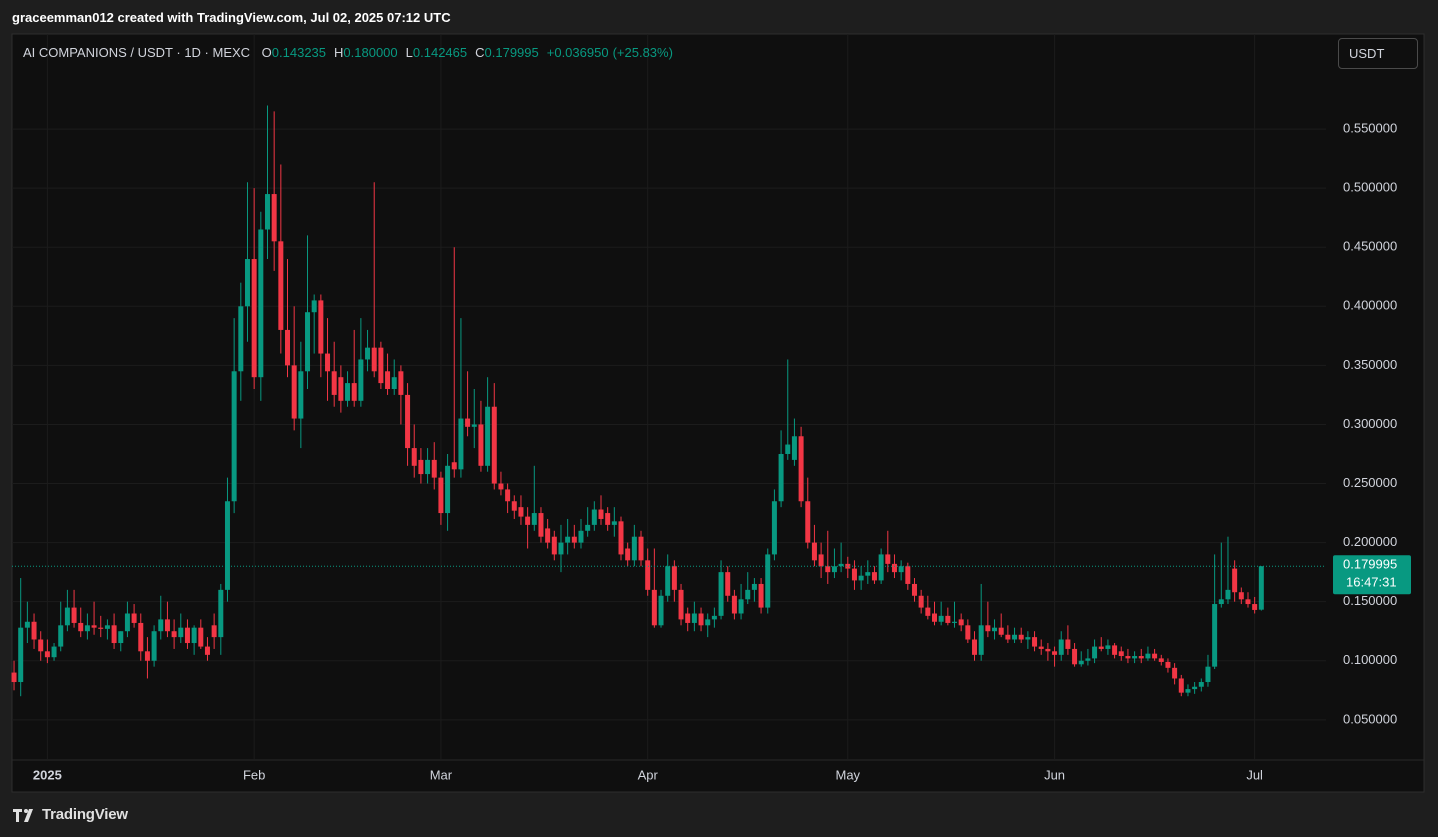 This screenshot has height=837, width=1438. What do you see at coordinates (85, 814) in the screenshot?
I see `brand: TradingView` at bounding box center [85, 814].